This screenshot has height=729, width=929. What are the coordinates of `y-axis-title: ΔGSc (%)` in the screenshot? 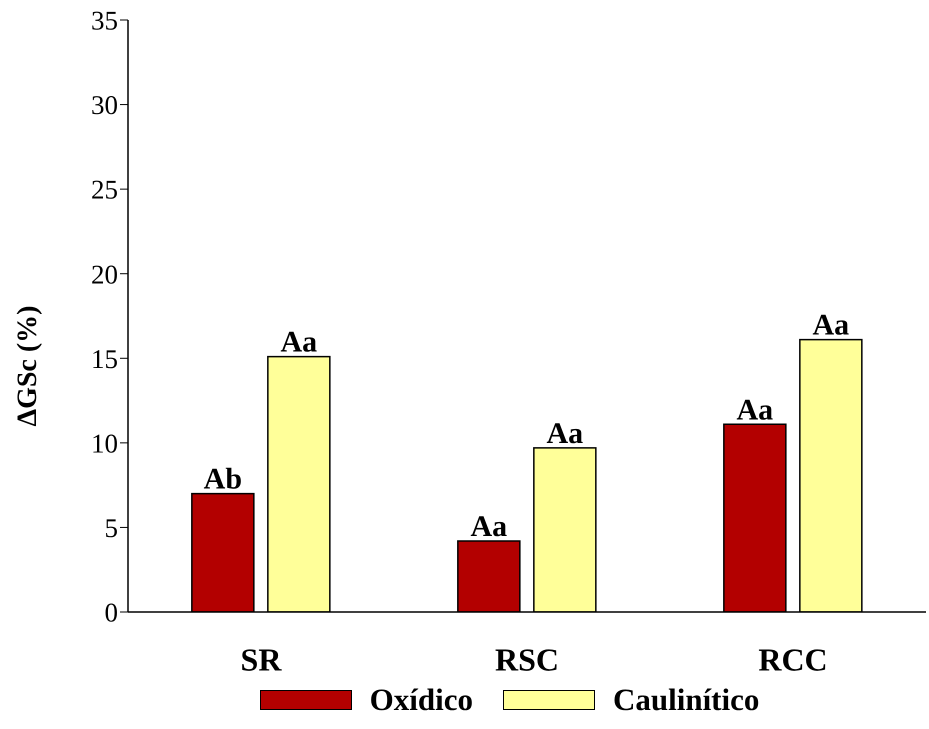 It's located at (27, 366).